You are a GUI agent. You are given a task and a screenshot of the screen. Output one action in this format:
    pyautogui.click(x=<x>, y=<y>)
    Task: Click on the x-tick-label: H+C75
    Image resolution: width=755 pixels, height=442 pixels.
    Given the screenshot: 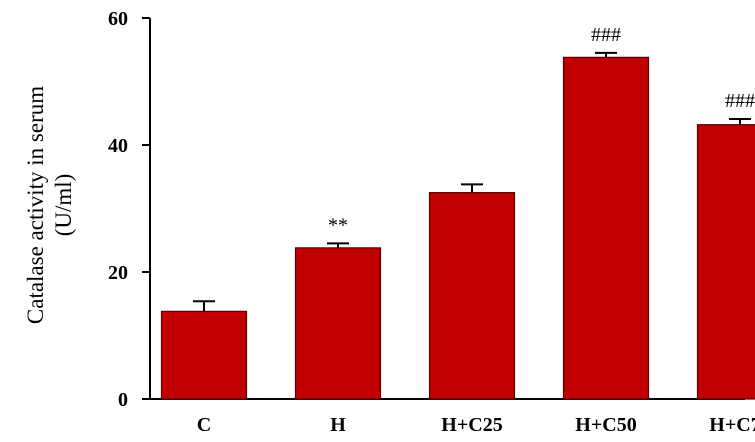 What is the action you would take?
    pyautogui.click(x=732, y=425)
    